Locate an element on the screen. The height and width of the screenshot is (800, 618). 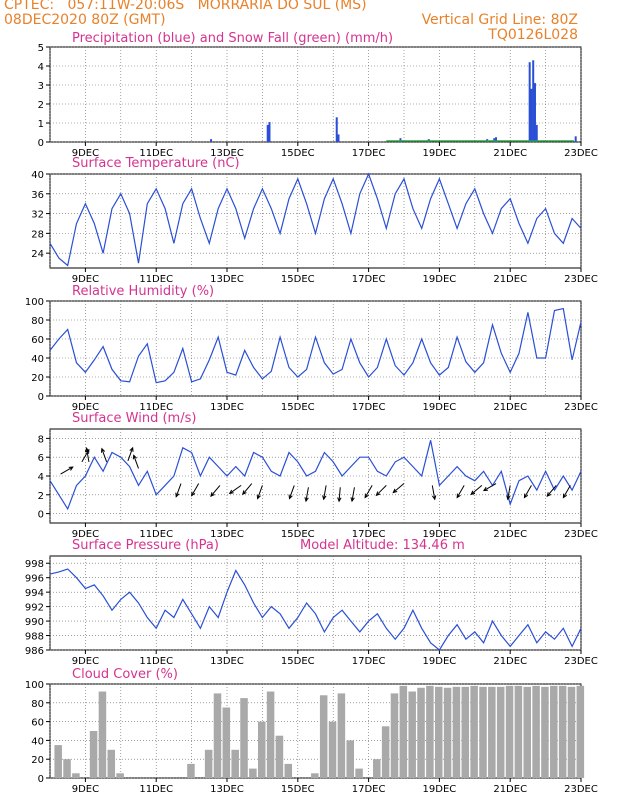
humidity-ytick-label: 80 is located at coordinates (37, 321).